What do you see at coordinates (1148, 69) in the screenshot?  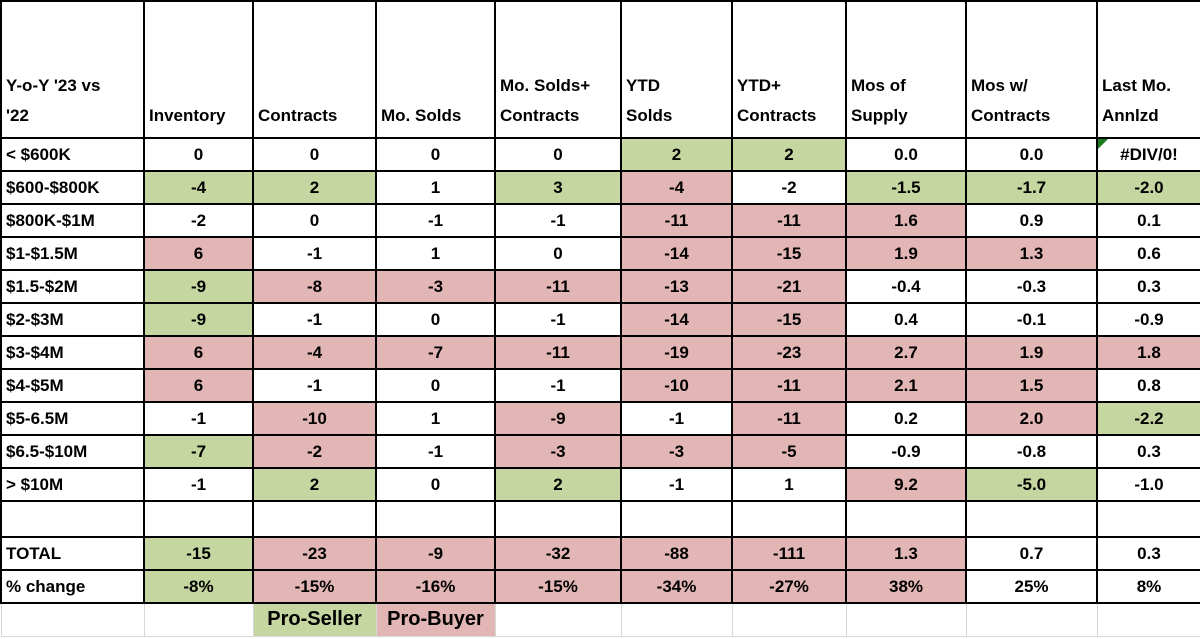 I see `column-header: Last Mo. Annlzd` at bounding box center [1148, 69].